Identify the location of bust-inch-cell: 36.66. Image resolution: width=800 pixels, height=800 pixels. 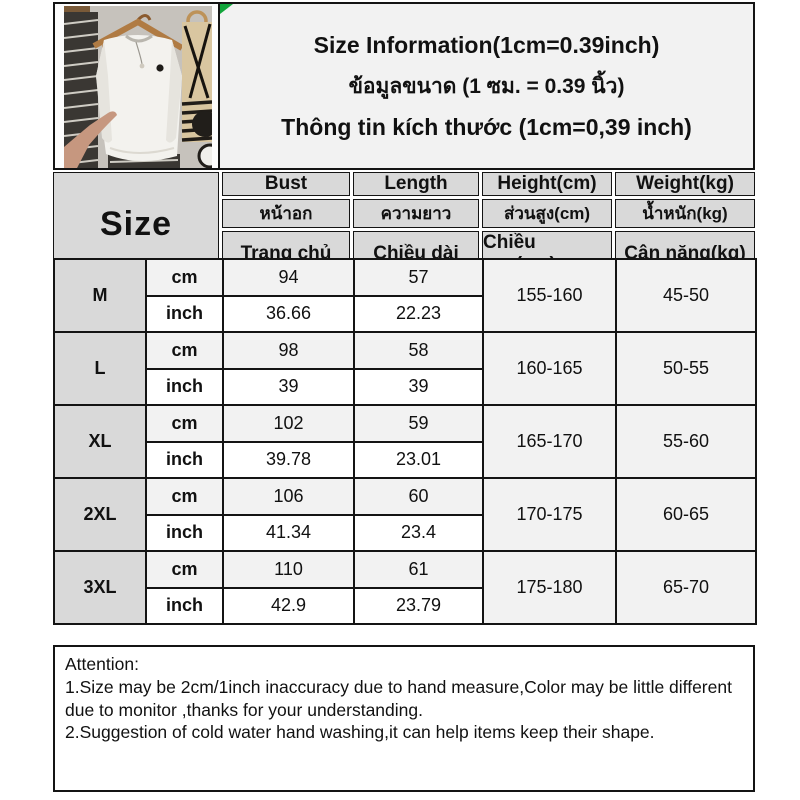
(288, 313).